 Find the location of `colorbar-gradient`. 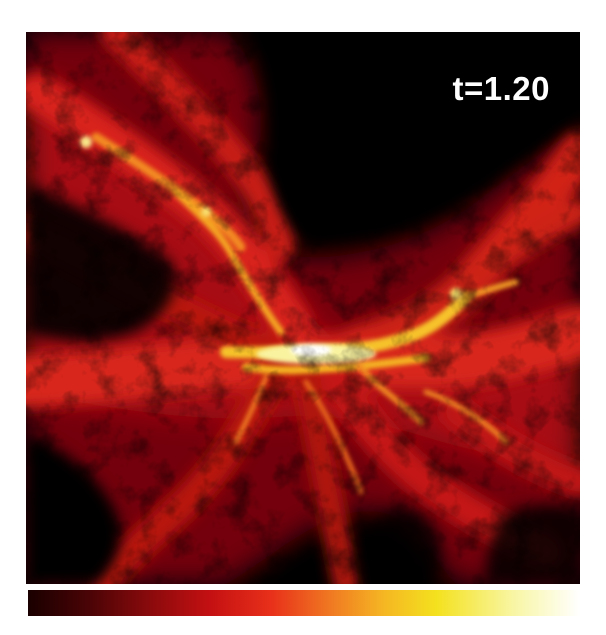

colorbar-gradient is located at coordinates (304, 603).